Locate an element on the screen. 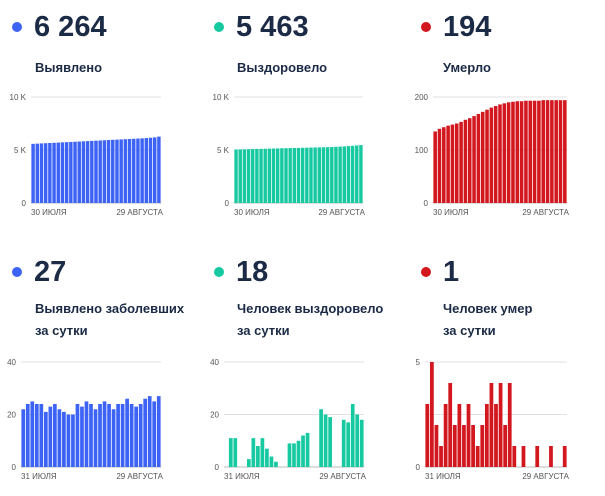  stat-label: Выздоровело is located at coordinates (282, 68).